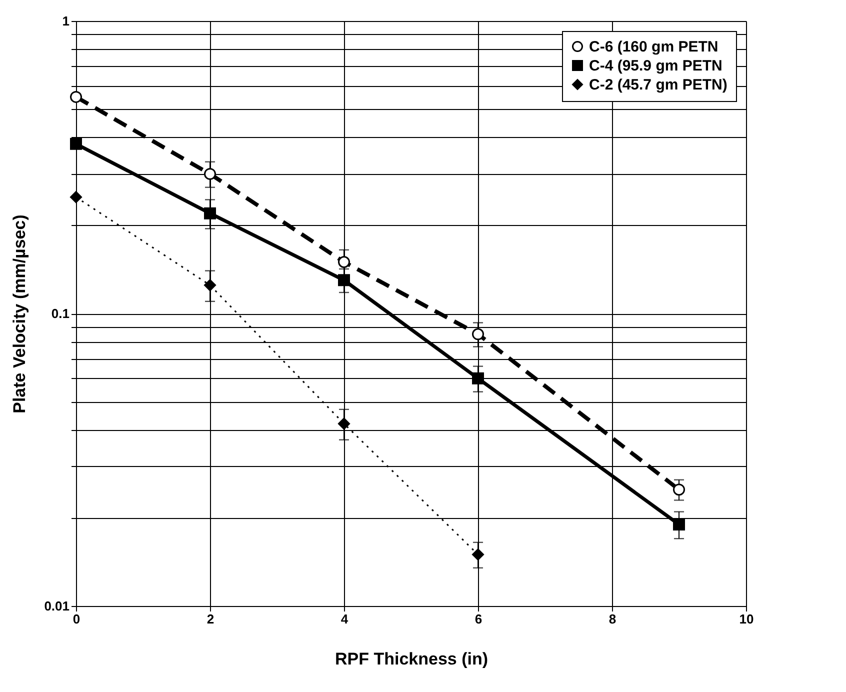 This screenshot has height=692, width=846. I want to click on x-axis-title: RPF Thickness (in), so click(411, 659).